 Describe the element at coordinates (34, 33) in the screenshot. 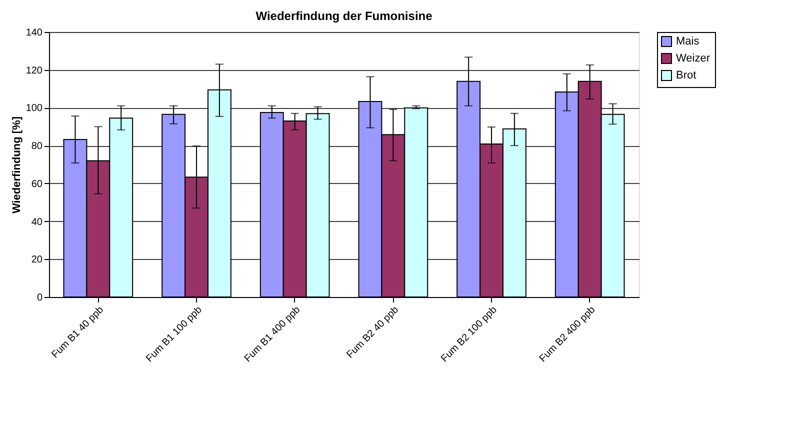

I see `y-tick-label: 140` at that location.